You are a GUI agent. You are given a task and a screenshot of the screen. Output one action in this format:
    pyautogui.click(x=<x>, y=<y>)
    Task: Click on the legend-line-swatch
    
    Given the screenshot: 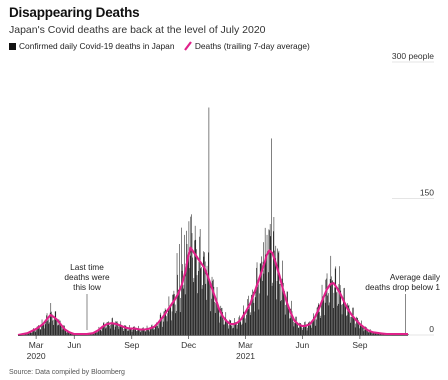 What is the action you would take?
    pyautogui.click(x=187, y=46)
    